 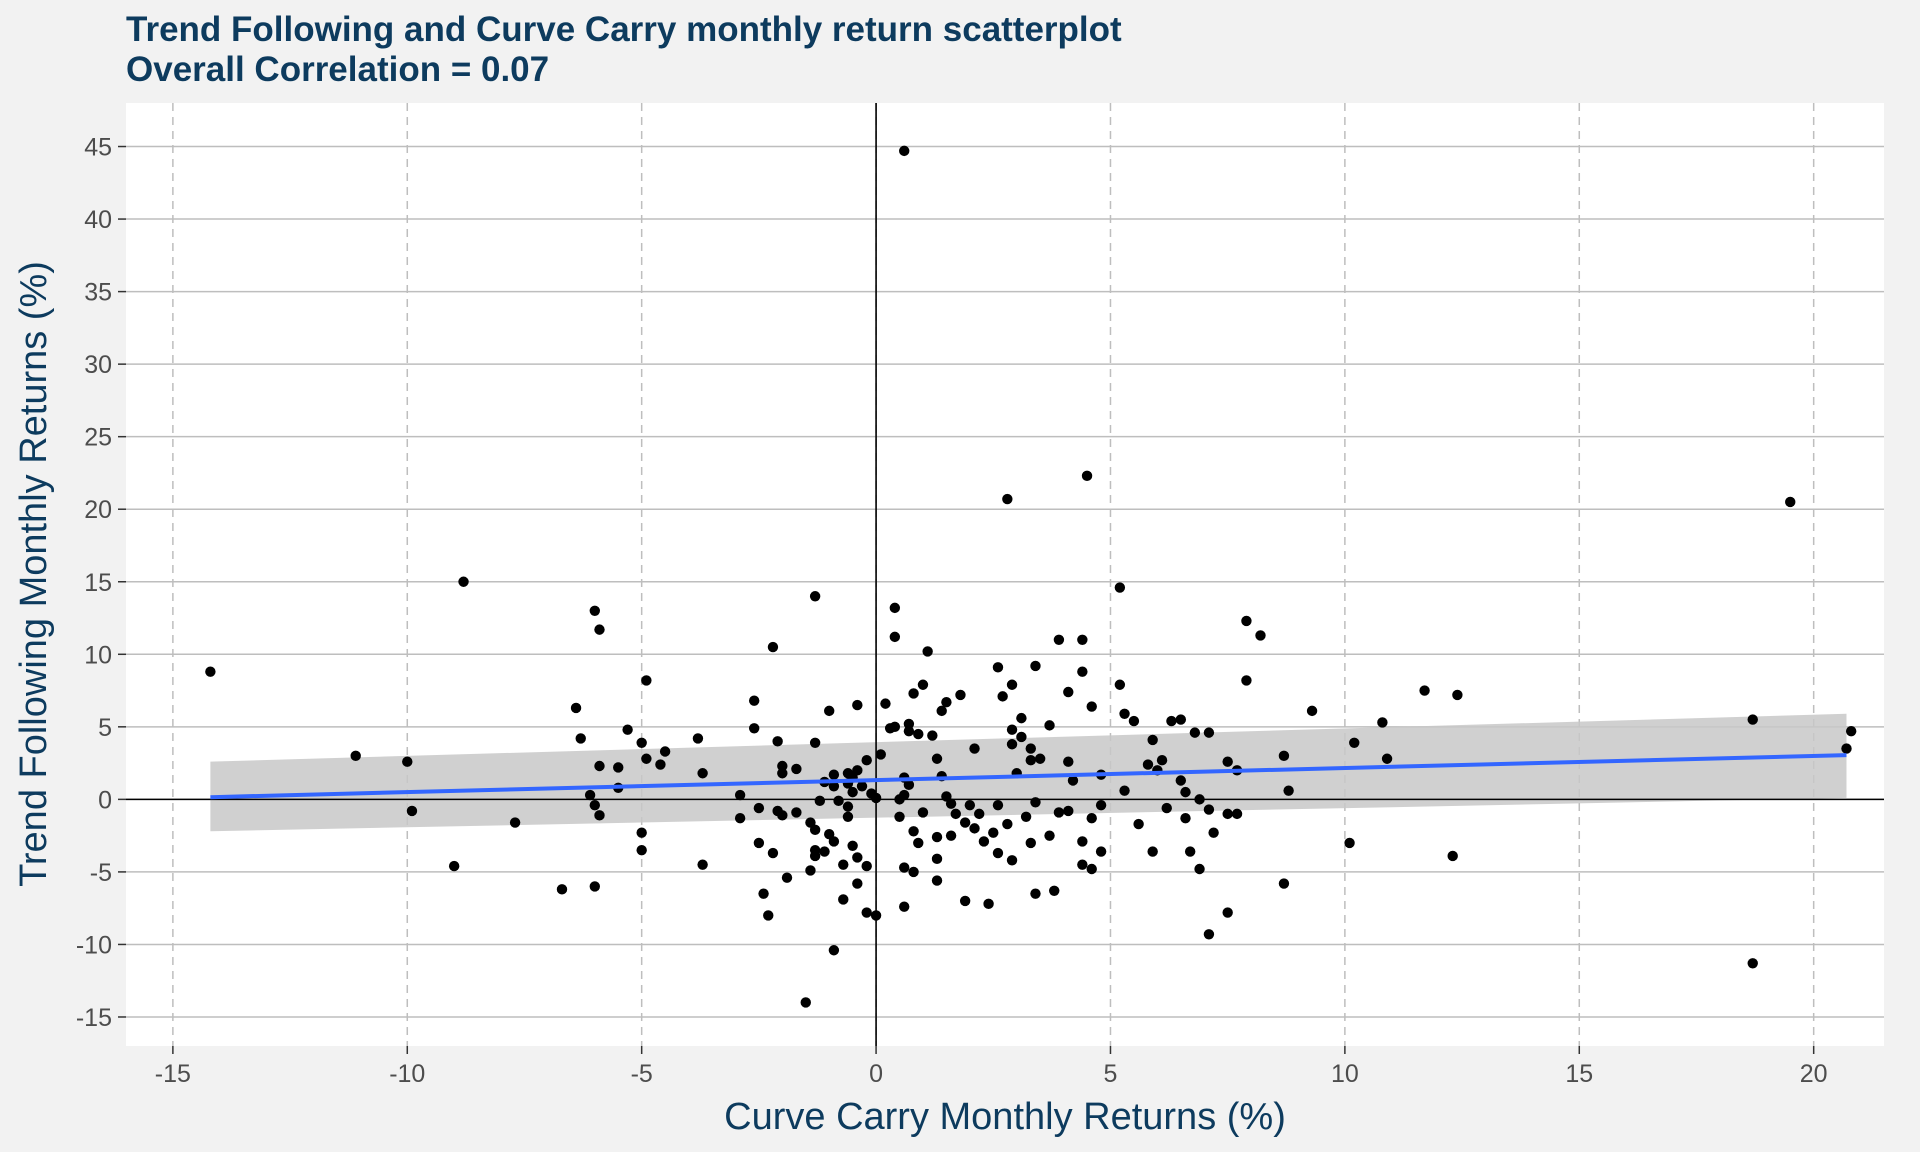 I want to click on x-tick-label: 20, so click(x=1814, y=1074).